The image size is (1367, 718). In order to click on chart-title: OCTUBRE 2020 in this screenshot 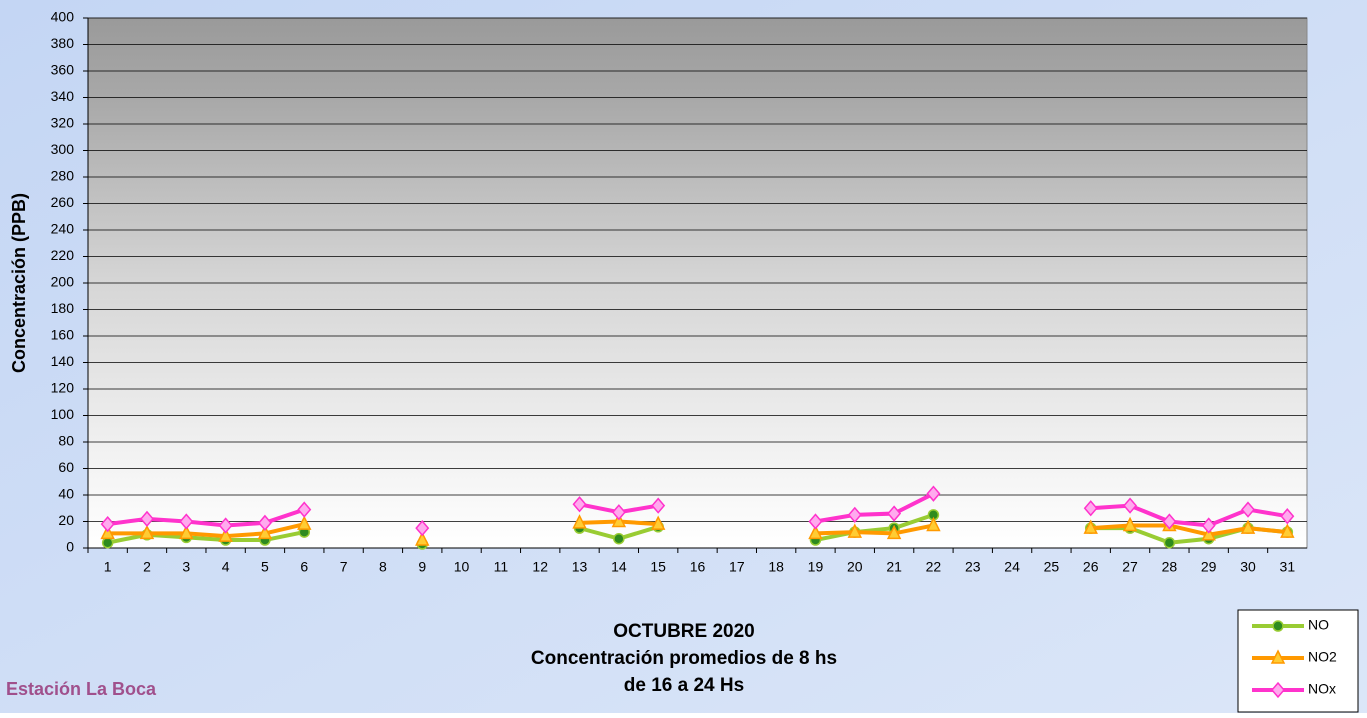, I will do `click(684, 631)`.